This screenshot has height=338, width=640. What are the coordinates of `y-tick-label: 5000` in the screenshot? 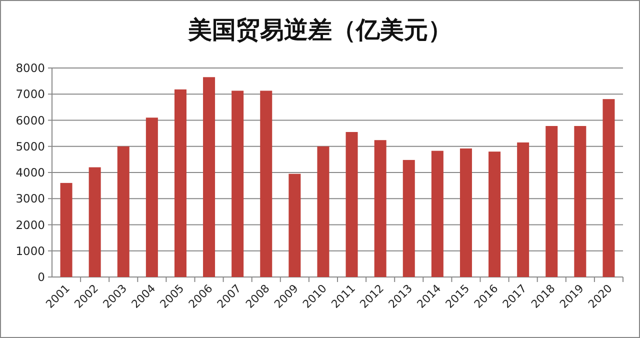 It's located at (30, 146).